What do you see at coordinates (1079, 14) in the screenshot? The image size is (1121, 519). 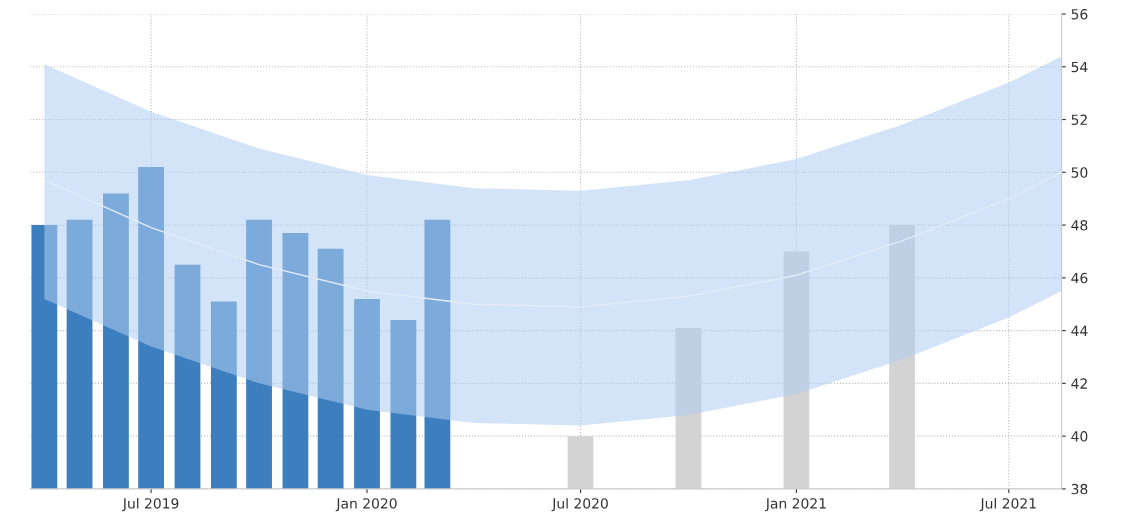 I see `y-tick-label: 56` at bounding box center [1079, 14].